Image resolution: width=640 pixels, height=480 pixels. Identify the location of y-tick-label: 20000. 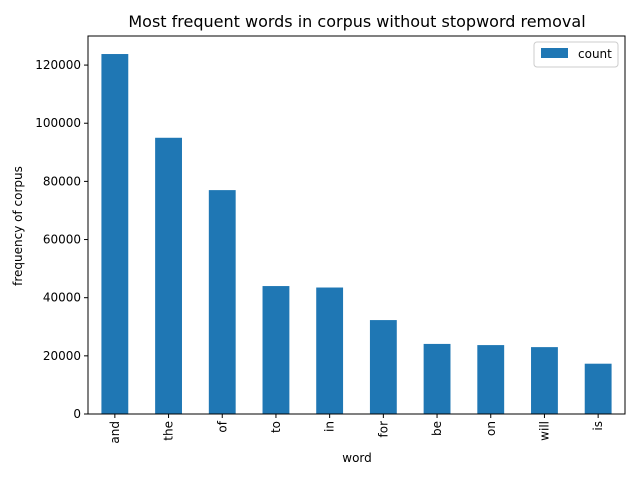
(62, 356).